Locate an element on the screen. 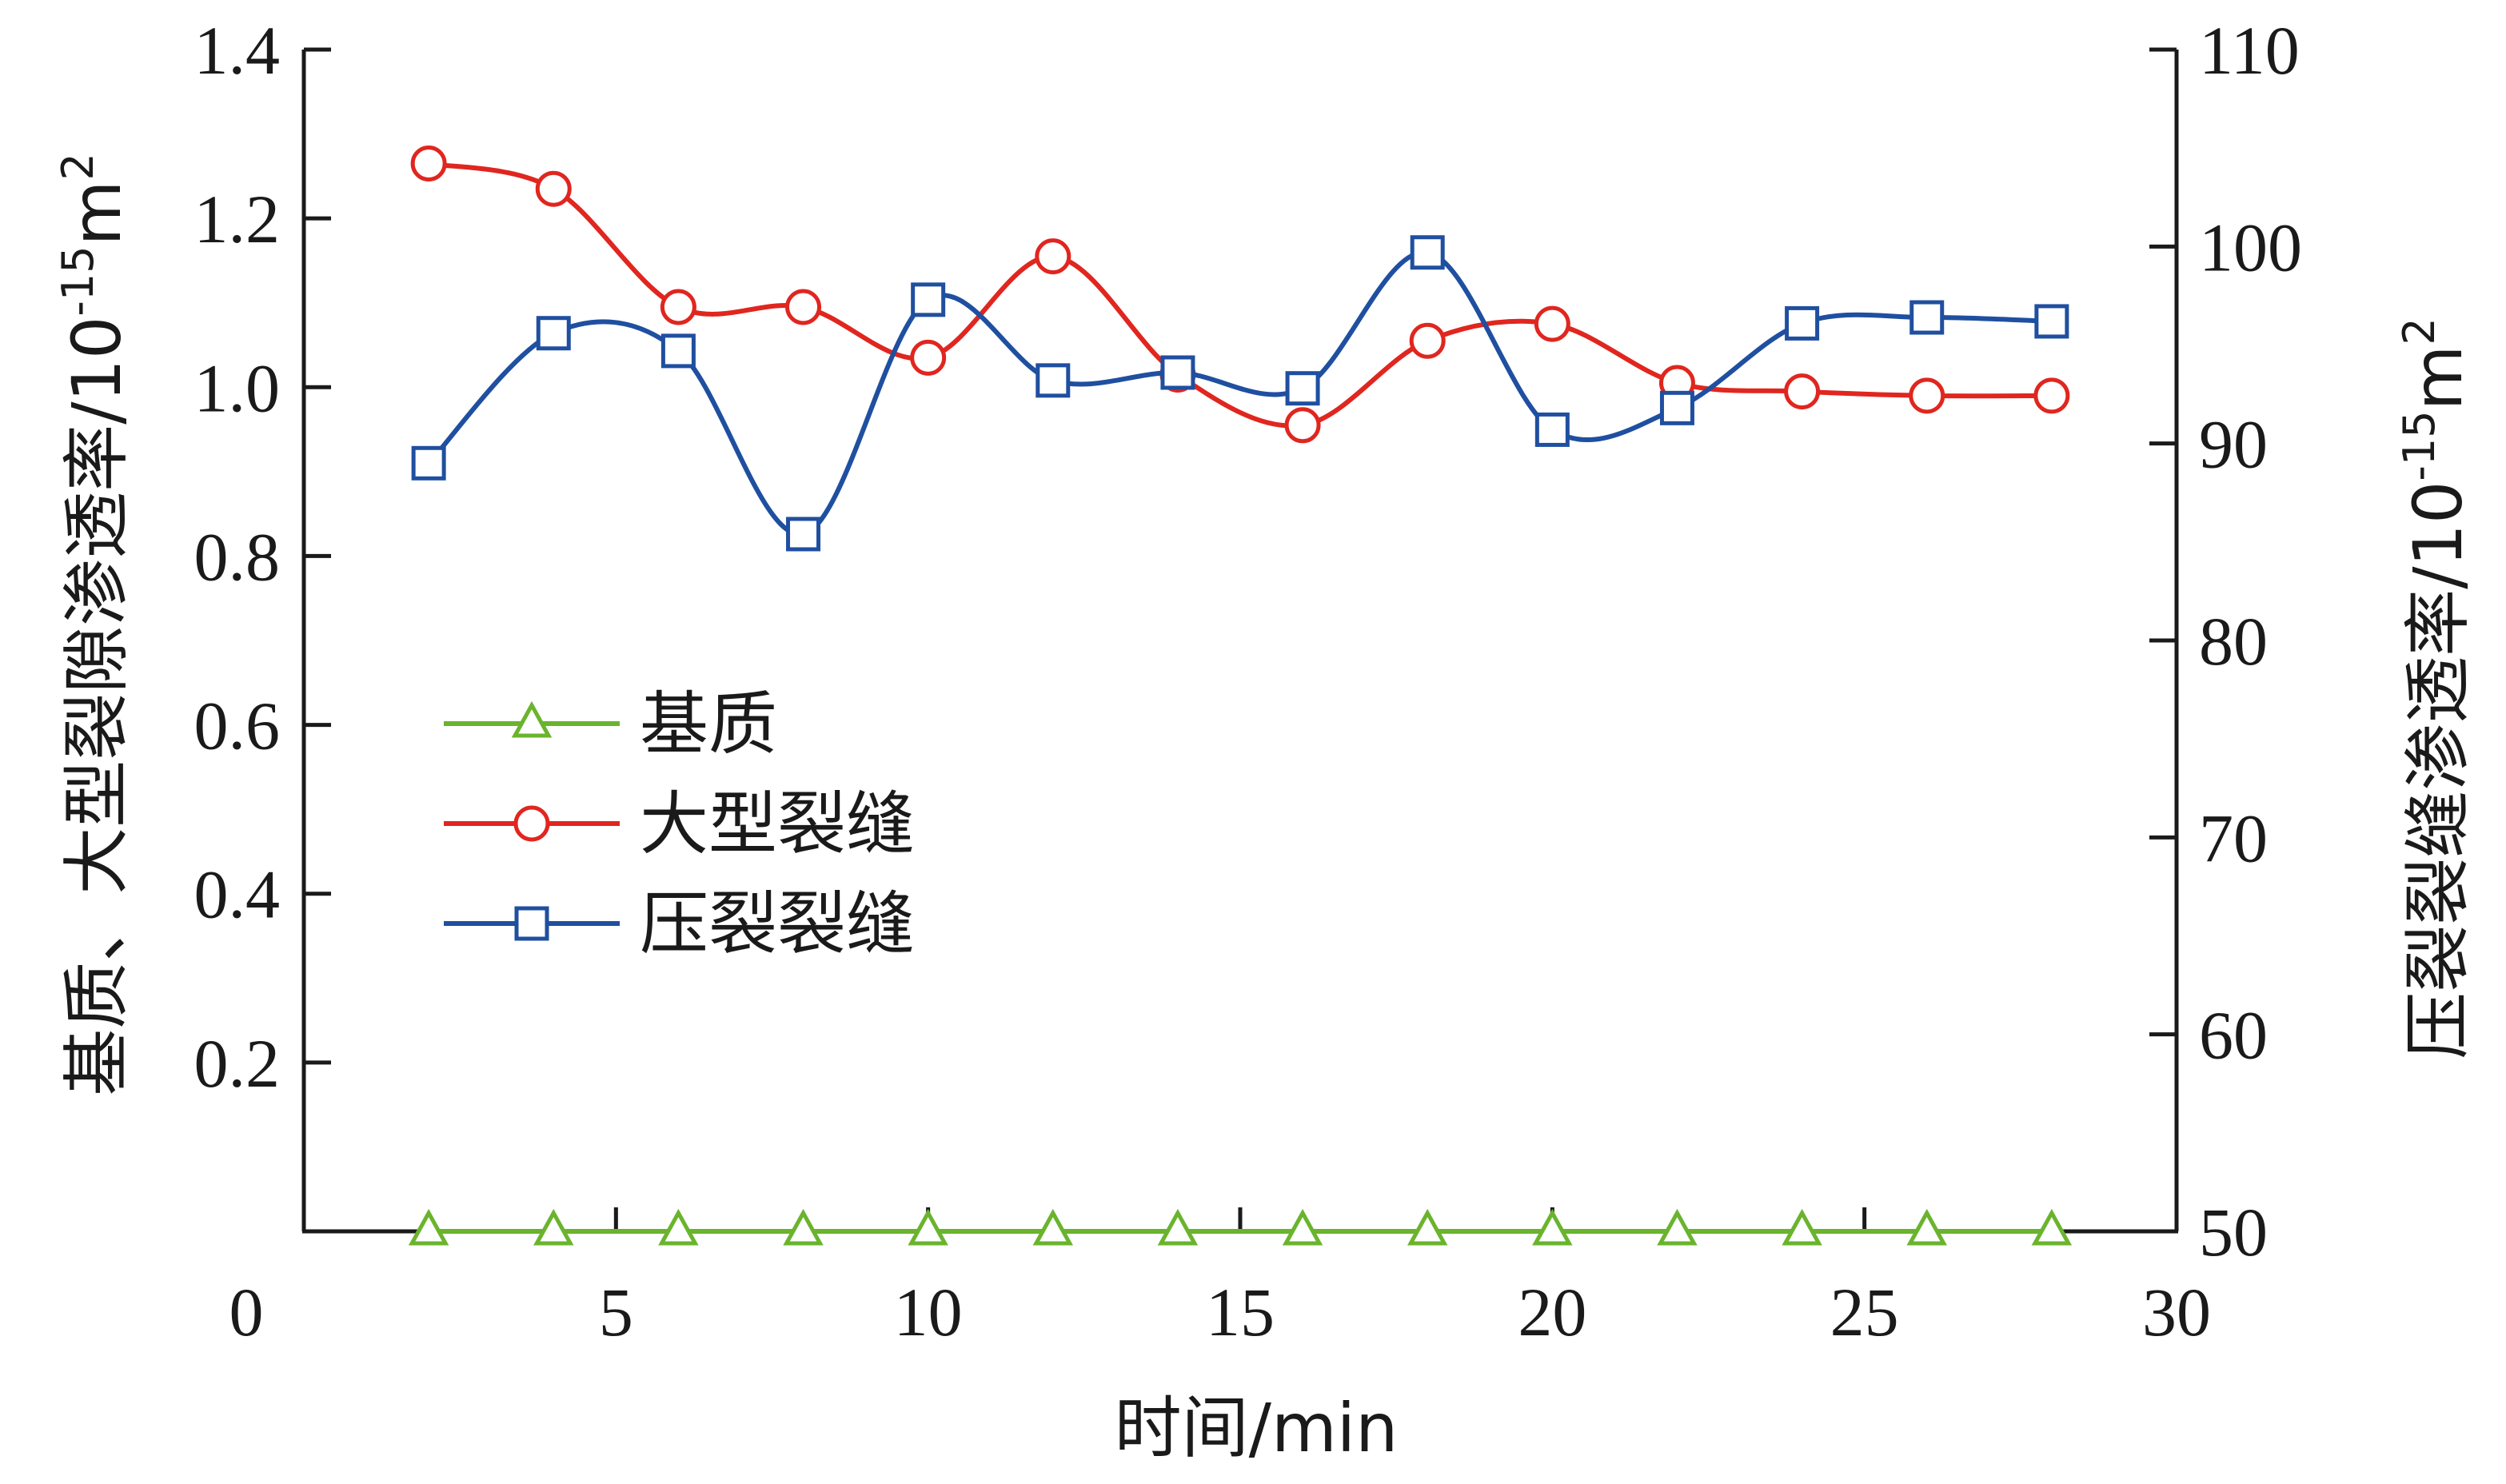 This screenshot has width=2506, height=1484. y-right-tick-label: 100 is located at coordinates (2250, 247).